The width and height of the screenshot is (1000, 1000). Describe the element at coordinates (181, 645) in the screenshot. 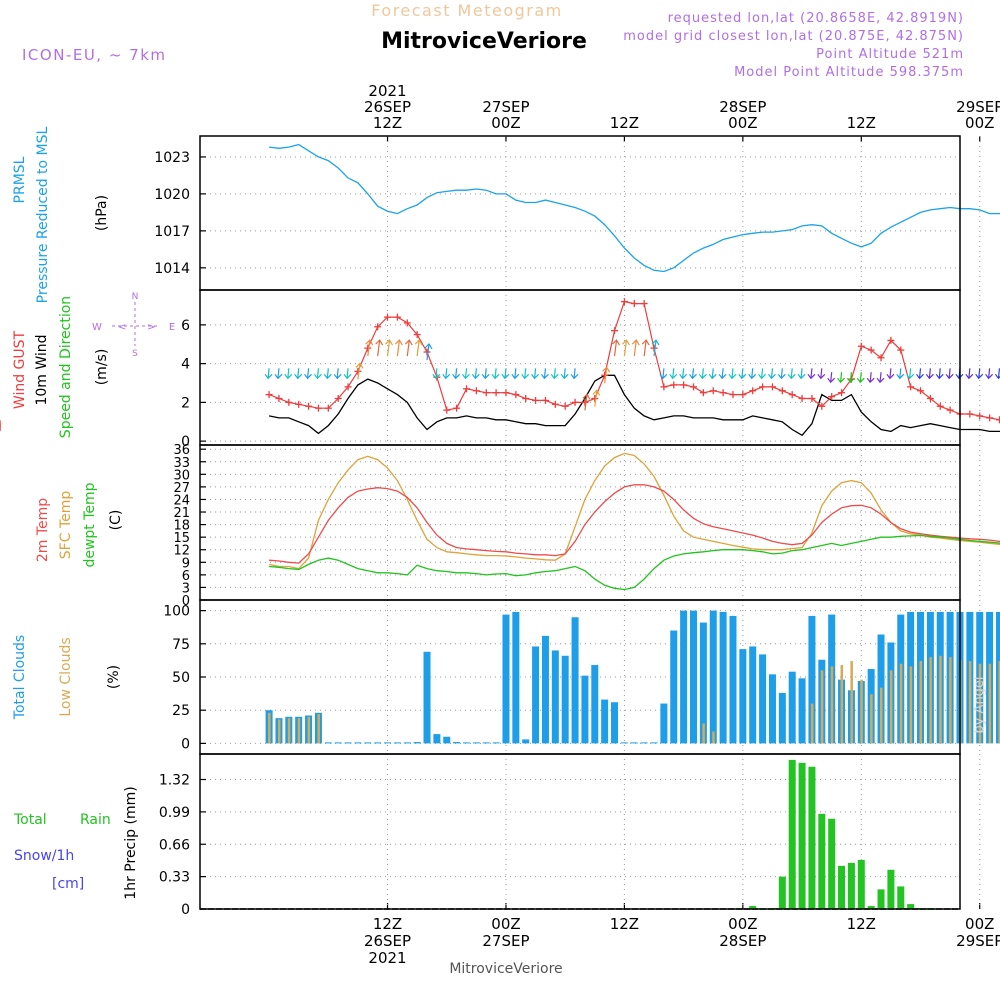

I see `clouds-tick-label: 75` at that location.